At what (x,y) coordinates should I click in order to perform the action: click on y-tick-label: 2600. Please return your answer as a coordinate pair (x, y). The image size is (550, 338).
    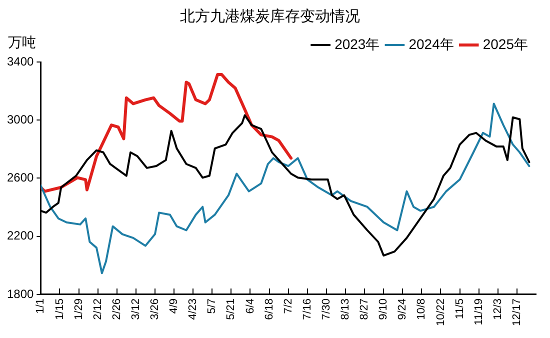
    Looking at the image, I should click on (20, 177).